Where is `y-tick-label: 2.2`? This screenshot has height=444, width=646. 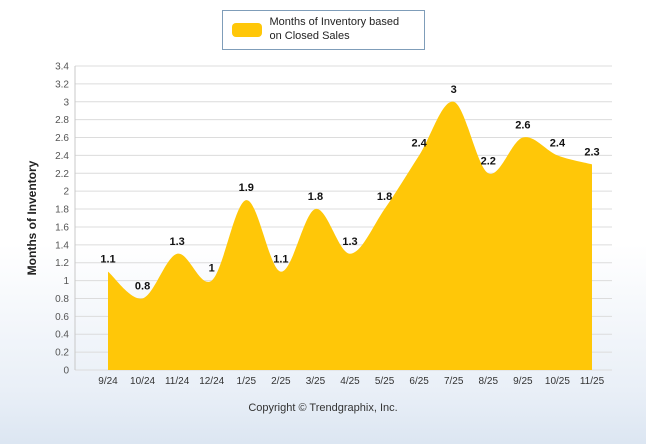 y-tick-label: 2.2 is located at coordinates (62, 173).